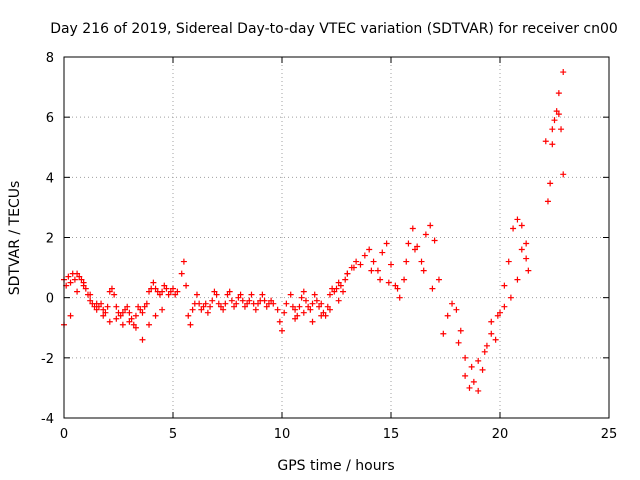 Image resolution: width=640 pixels, height=480 pixels. What do you see at coordinates (47, 419) in the screenshot?
I see `y-tick-label: -4` at bounding box center [47, 419].